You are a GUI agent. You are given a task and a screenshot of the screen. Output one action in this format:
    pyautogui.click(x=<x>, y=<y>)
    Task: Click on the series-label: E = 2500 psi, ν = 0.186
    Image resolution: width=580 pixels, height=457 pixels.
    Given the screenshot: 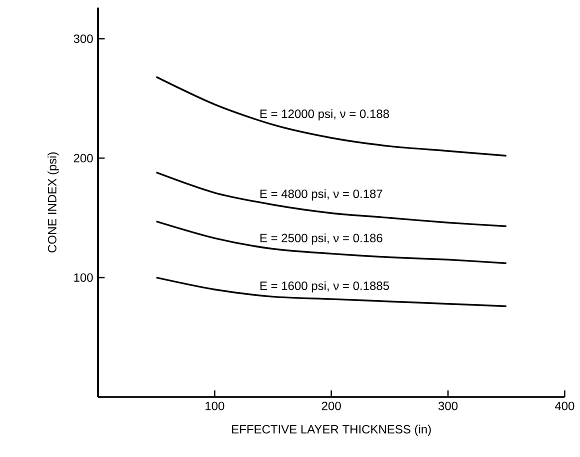 What is the action you would take?
    pyautogui.click(x=321, y=239)
    